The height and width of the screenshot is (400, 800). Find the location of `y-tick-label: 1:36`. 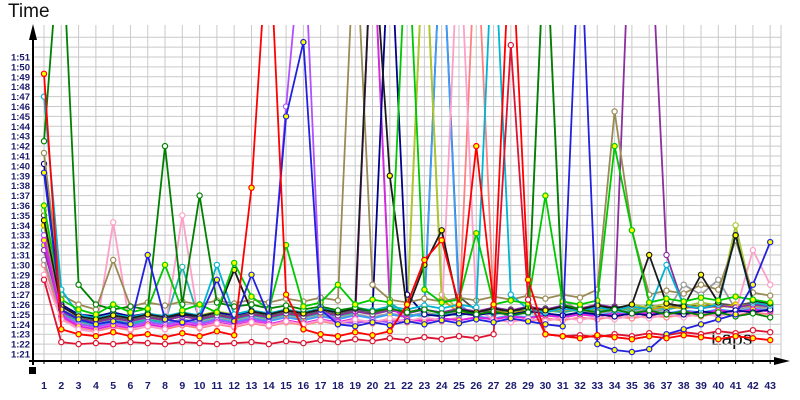

y-tick-label: 1:36 is located at coordinates (20, 206).